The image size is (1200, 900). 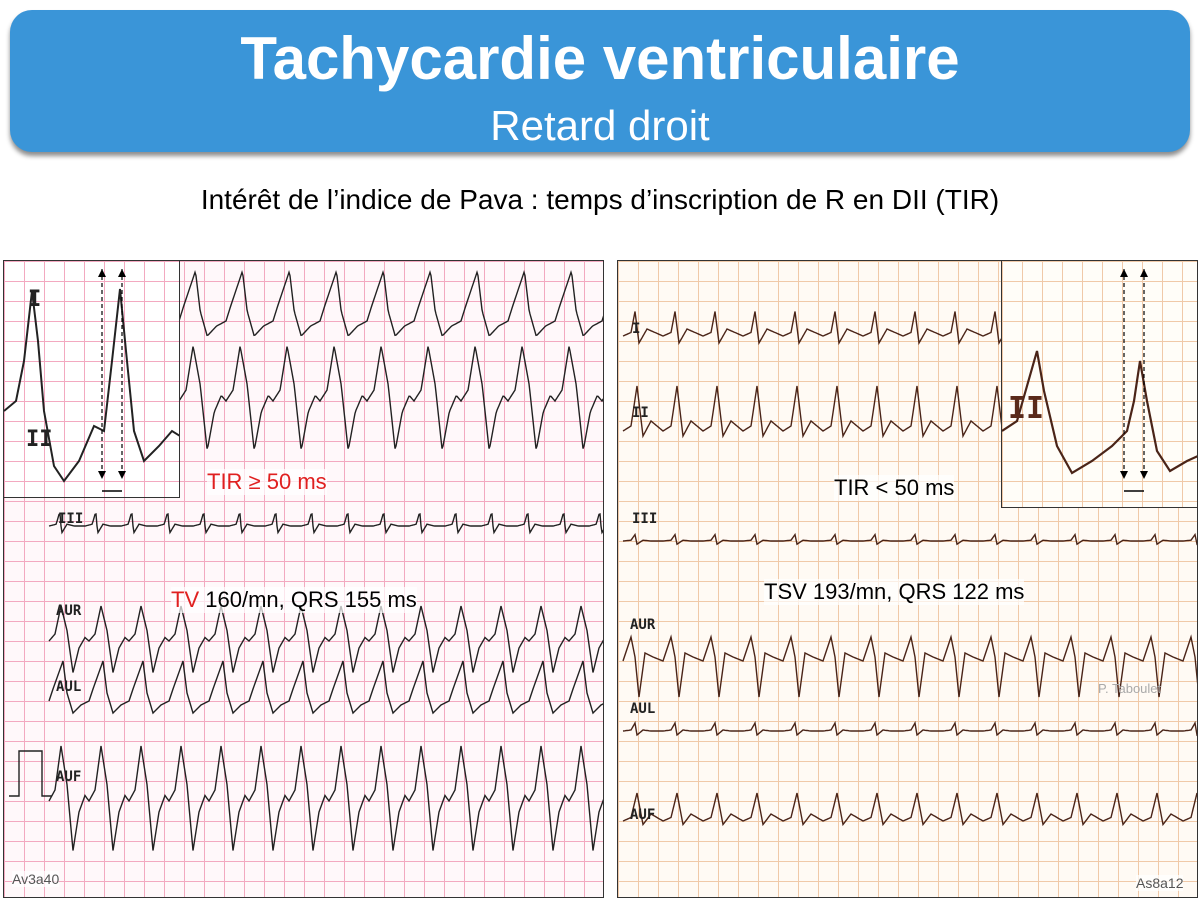 I want to click on code: As8a12, so click(x=1160, y=883).